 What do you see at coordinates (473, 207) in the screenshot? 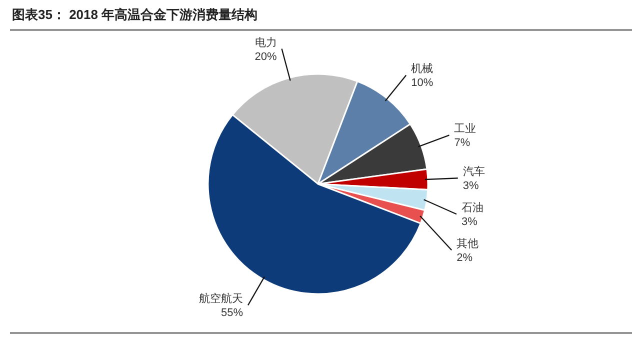
I see `slice-label: 石油` at bounding box center [473, 207].